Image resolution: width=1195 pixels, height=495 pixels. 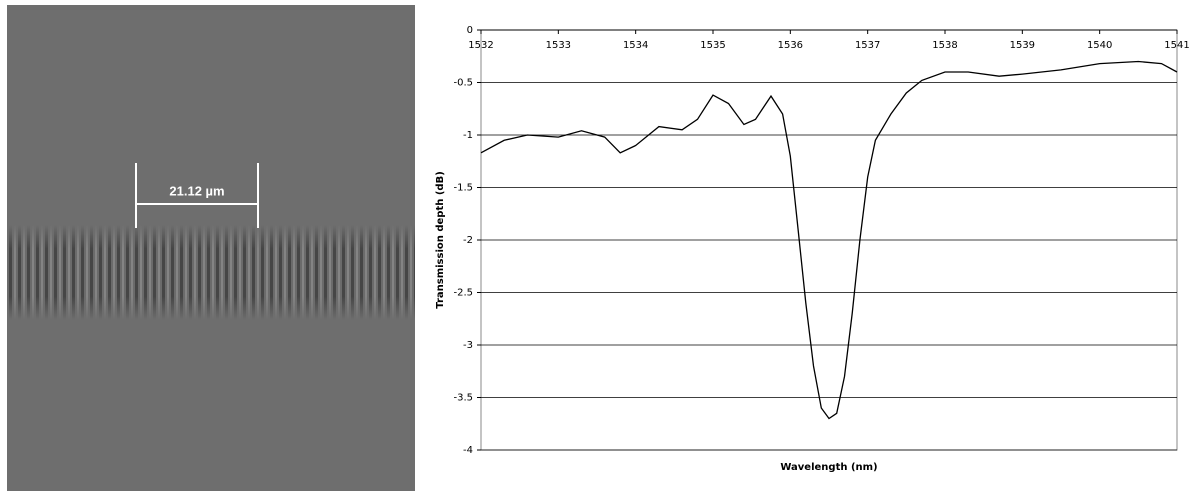 What do you see at coordinates (463, 398) in the screenshot?
I see `y-tick-label: -3.5` at bounding box center [463, 398].